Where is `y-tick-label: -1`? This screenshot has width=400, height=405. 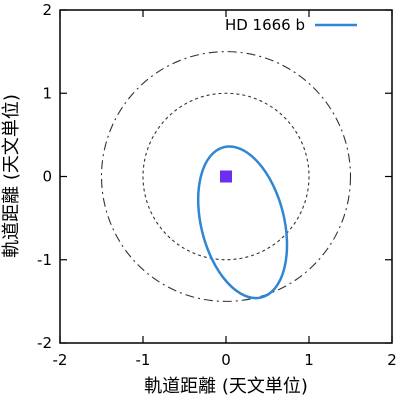
y-tick-label: -1 is located at coordinates (44, 260).